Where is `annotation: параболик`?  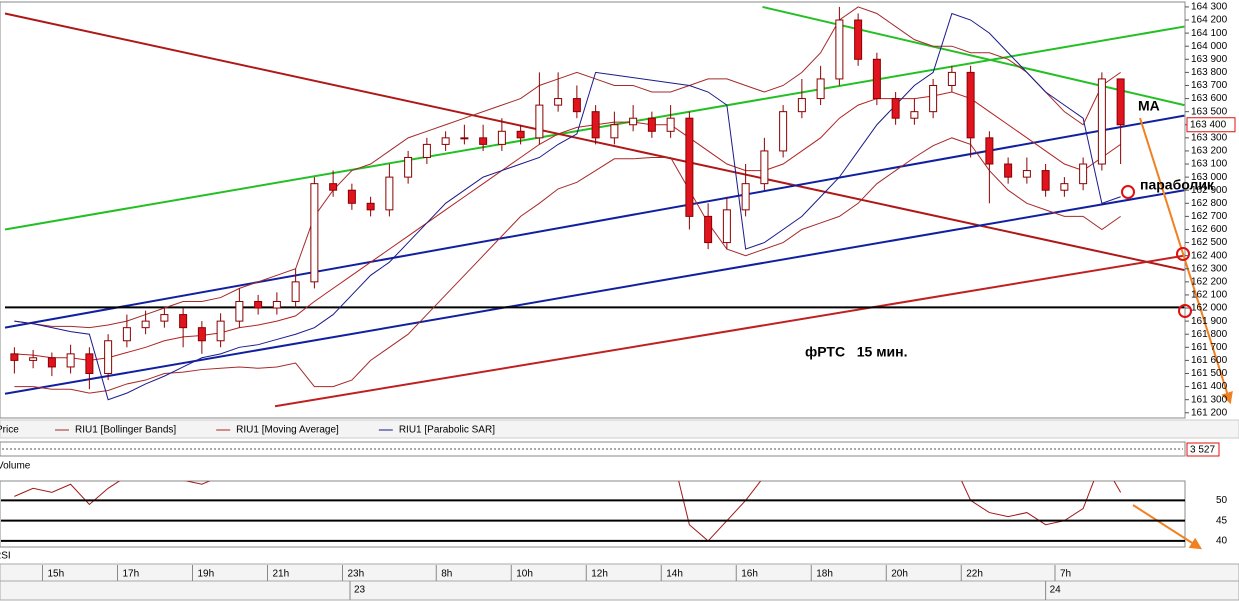
annotation: параболик is located at coordinates (1177, 185).